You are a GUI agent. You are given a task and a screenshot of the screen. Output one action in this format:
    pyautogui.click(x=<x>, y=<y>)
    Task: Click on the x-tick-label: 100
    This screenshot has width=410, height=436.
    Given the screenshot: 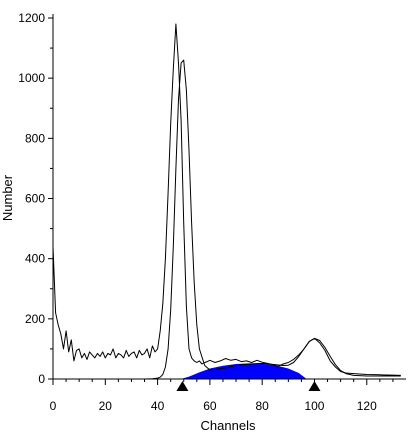 What is the action you would take?
    pyautogui.click(x=314, y=406)
    